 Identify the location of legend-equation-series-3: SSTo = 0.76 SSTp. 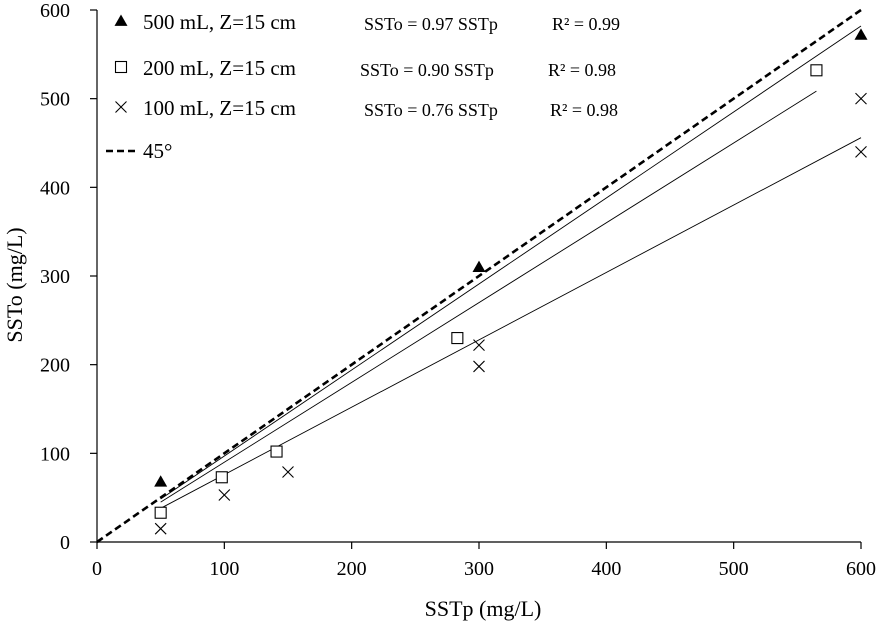
(431, 110).